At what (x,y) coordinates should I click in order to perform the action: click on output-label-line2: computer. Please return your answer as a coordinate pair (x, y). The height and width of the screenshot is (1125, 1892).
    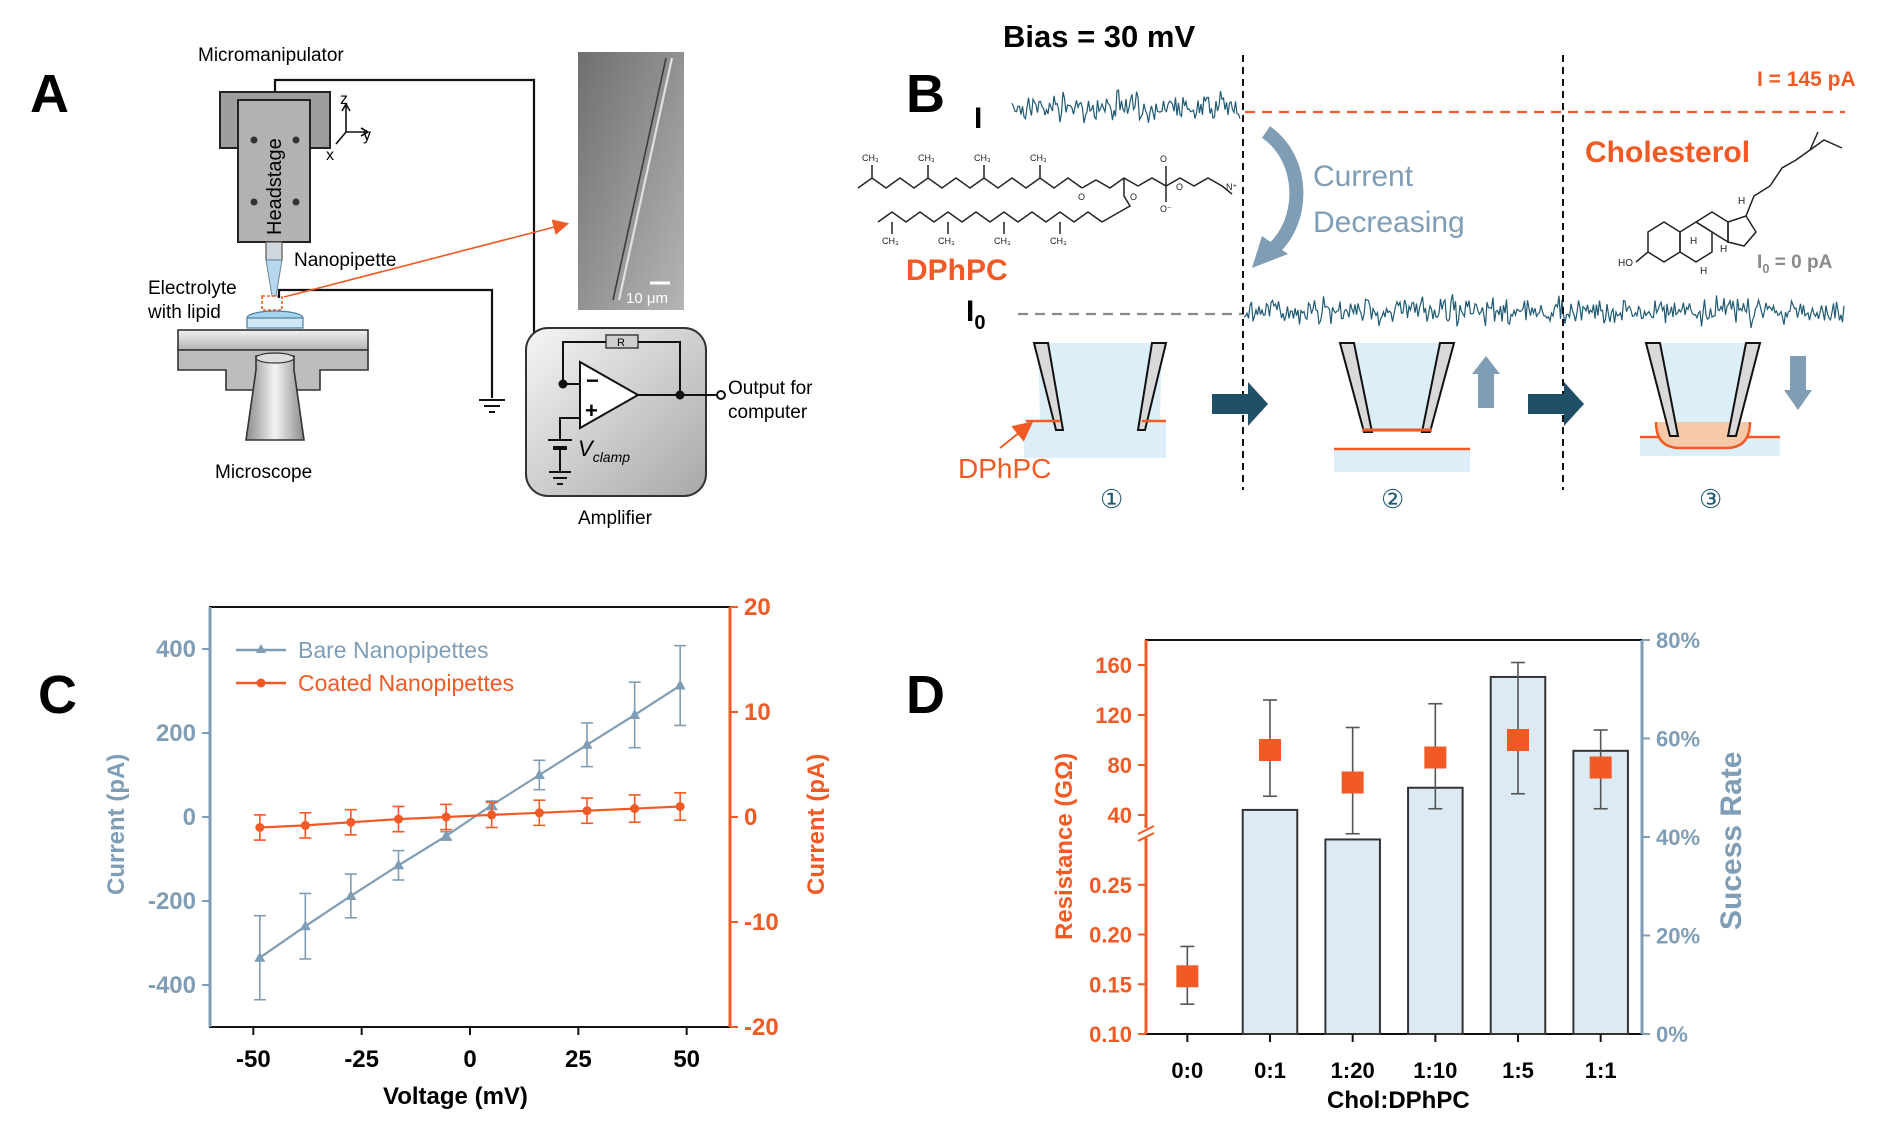
    Looking at the image, I should click on (768, 412).